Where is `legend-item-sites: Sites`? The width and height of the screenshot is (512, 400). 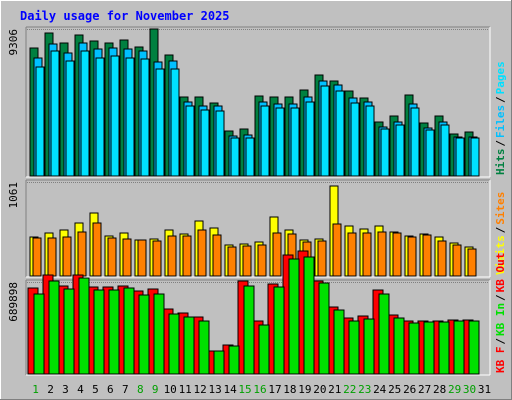 legend-item-sites: Sites is located at coordinates (500, 208).